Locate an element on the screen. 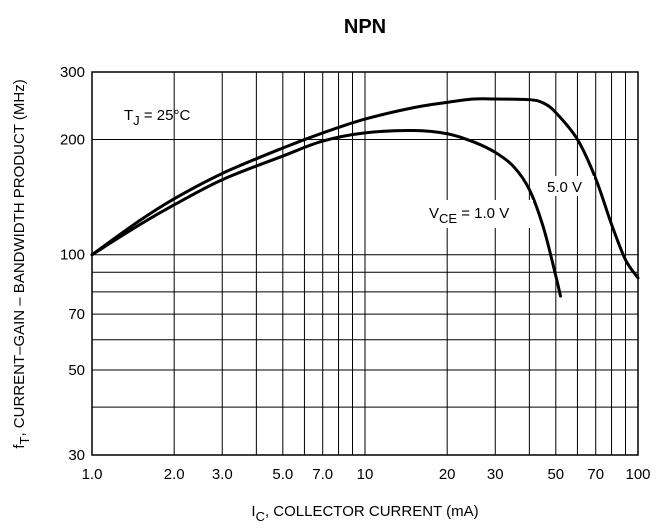  x-tick-label: 70 is located at coordinates (595, 474).